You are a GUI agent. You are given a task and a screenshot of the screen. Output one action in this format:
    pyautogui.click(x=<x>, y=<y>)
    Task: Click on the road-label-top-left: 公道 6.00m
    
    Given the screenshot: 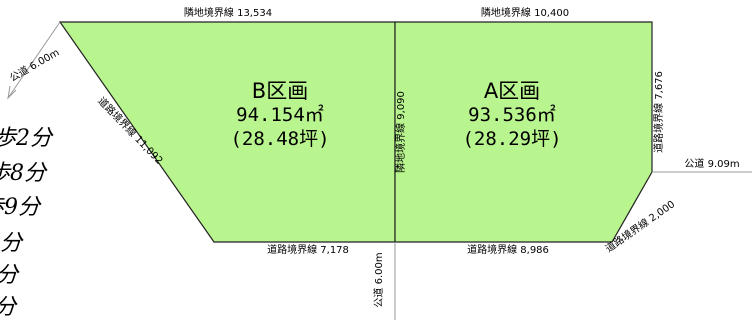 What is the action you would take?
    pyautogui.click(x=34, y=65)
    